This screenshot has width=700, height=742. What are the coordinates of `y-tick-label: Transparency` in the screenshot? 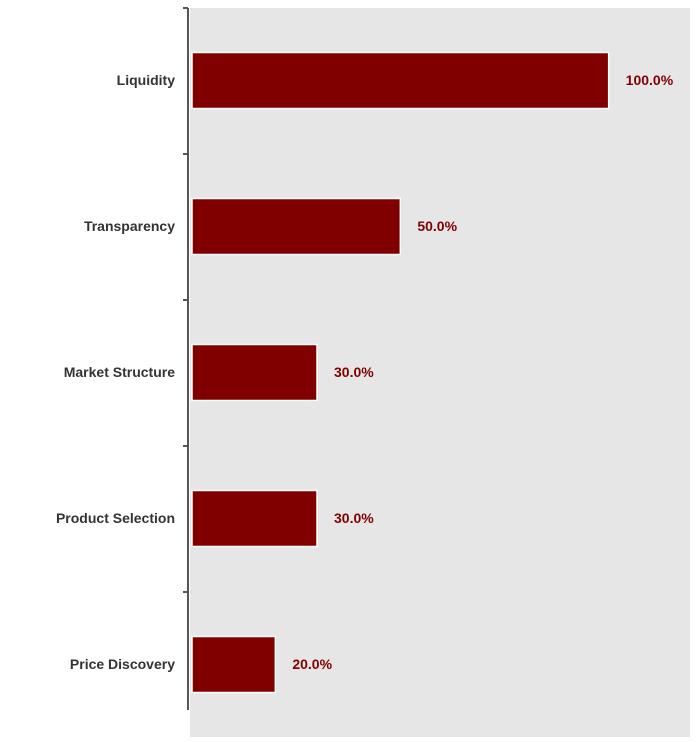 It's located at (129, 226).